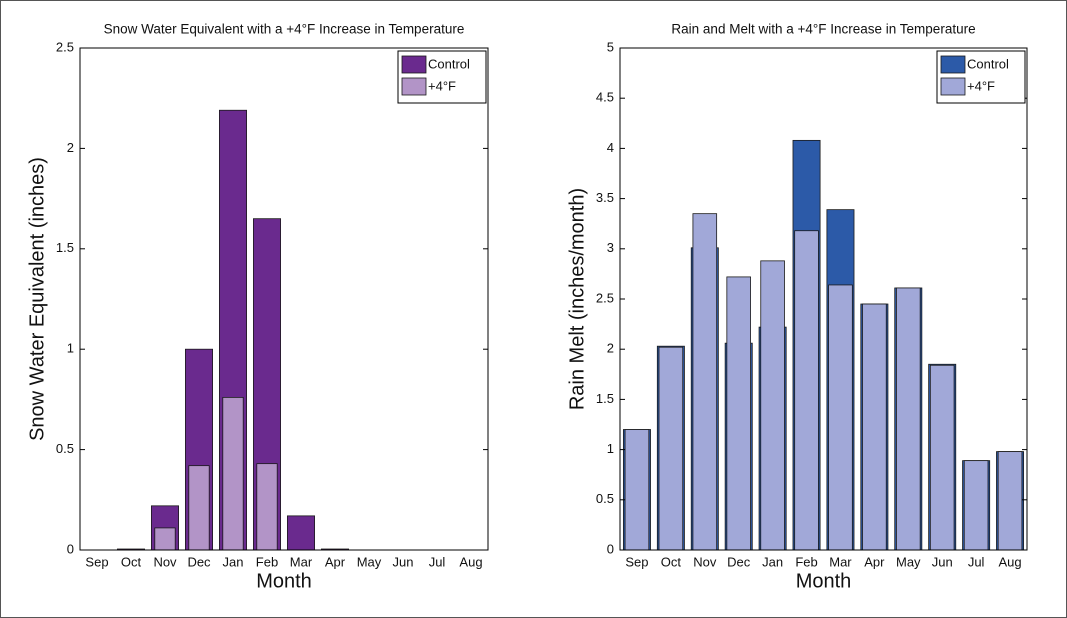 This screenshot has width=1067, height=618. What do you see at coordinates (605, 197) in the screenshot?
I see `y-tick-label: 3.5` at bounding box center [605, 197].